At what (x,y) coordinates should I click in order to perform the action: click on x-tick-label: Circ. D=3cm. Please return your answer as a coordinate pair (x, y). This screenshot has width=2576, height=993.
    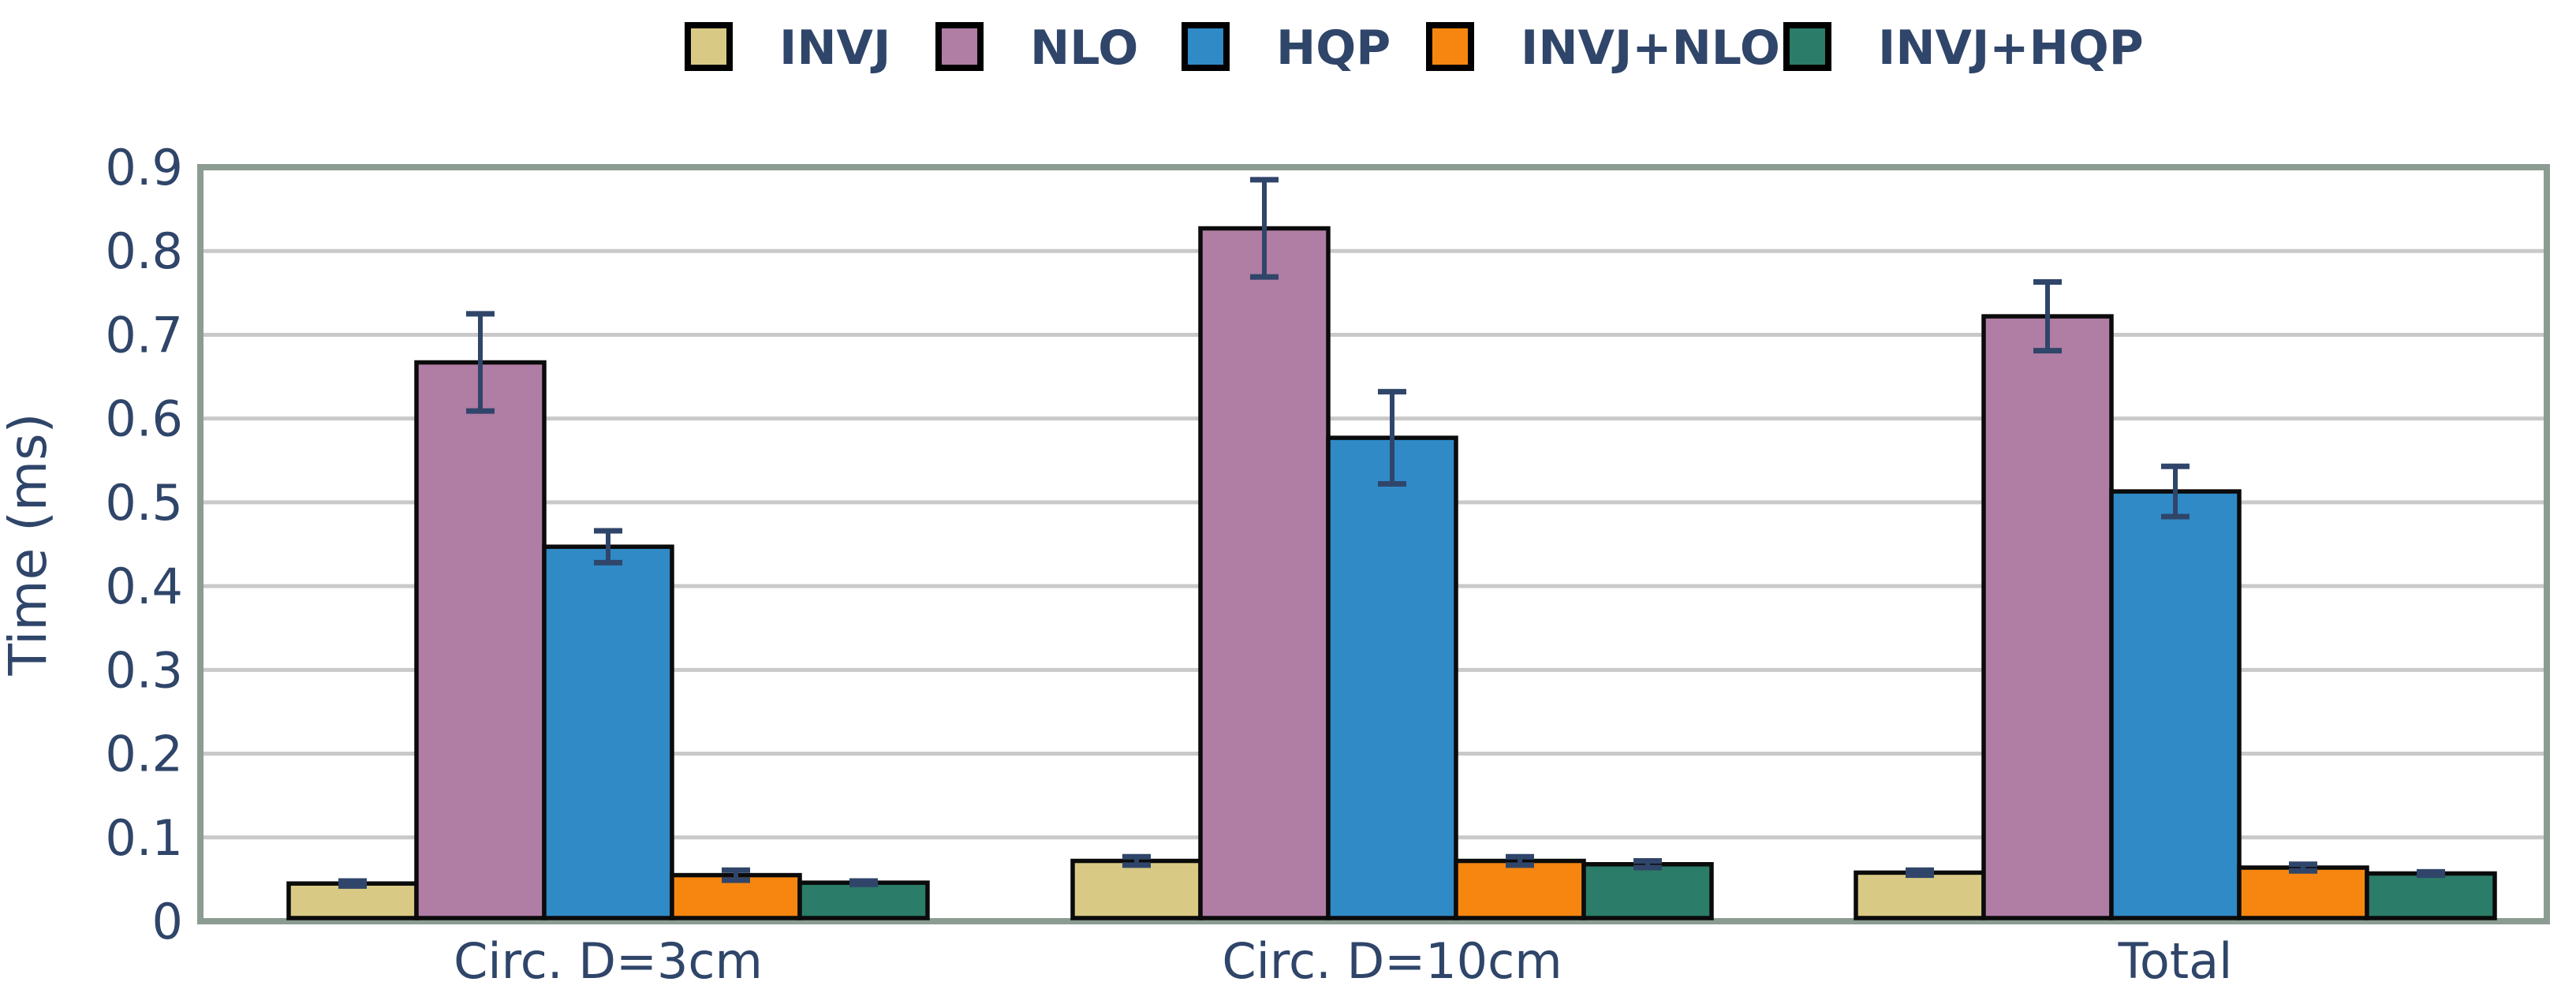
    Looking at the image, I should click on (608, 961).